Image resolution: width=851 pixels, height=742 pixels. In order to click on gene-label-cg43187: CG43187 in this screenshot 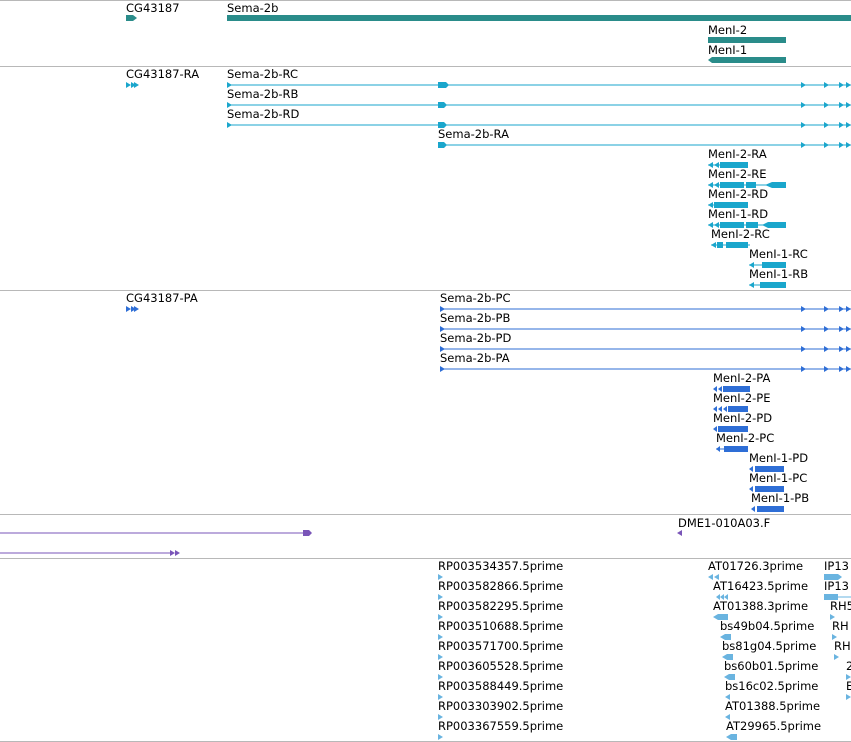, I will do `click(153, 8)`.